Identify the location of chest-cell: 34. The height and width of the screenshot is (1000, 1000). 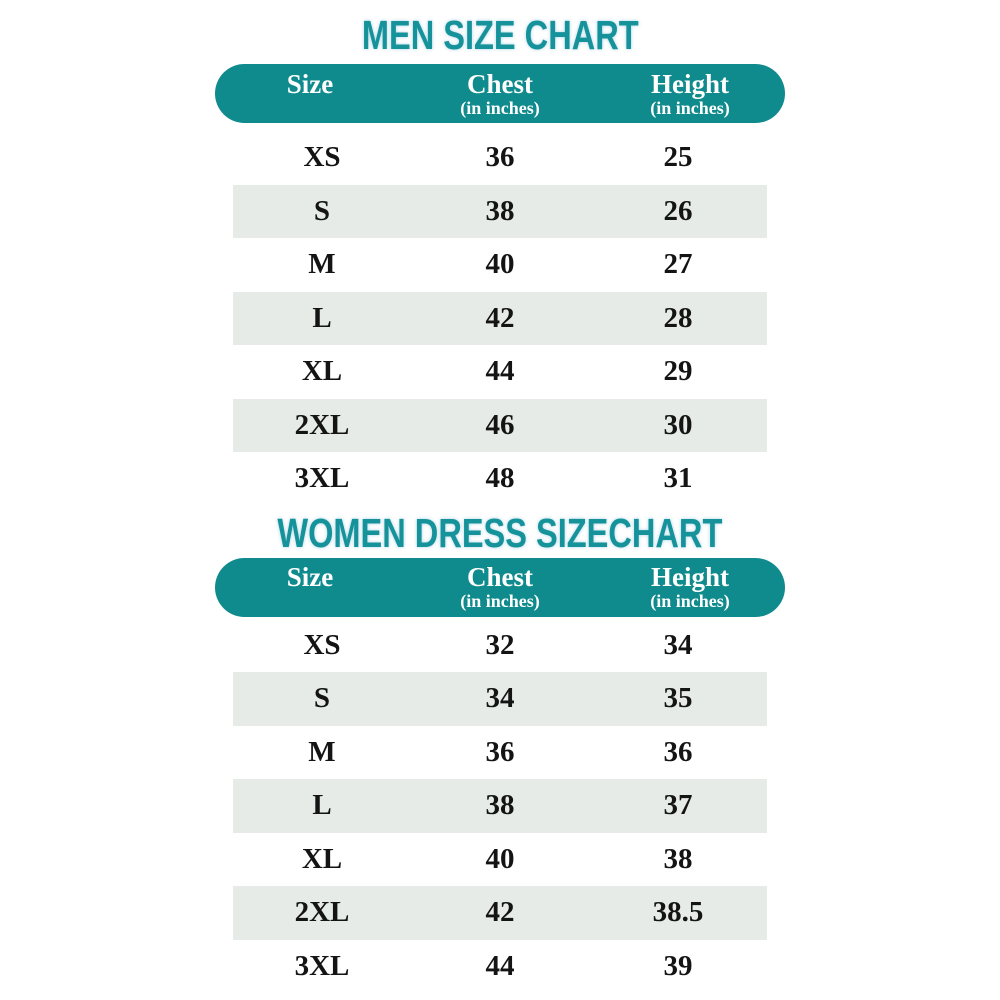
(500, 698).